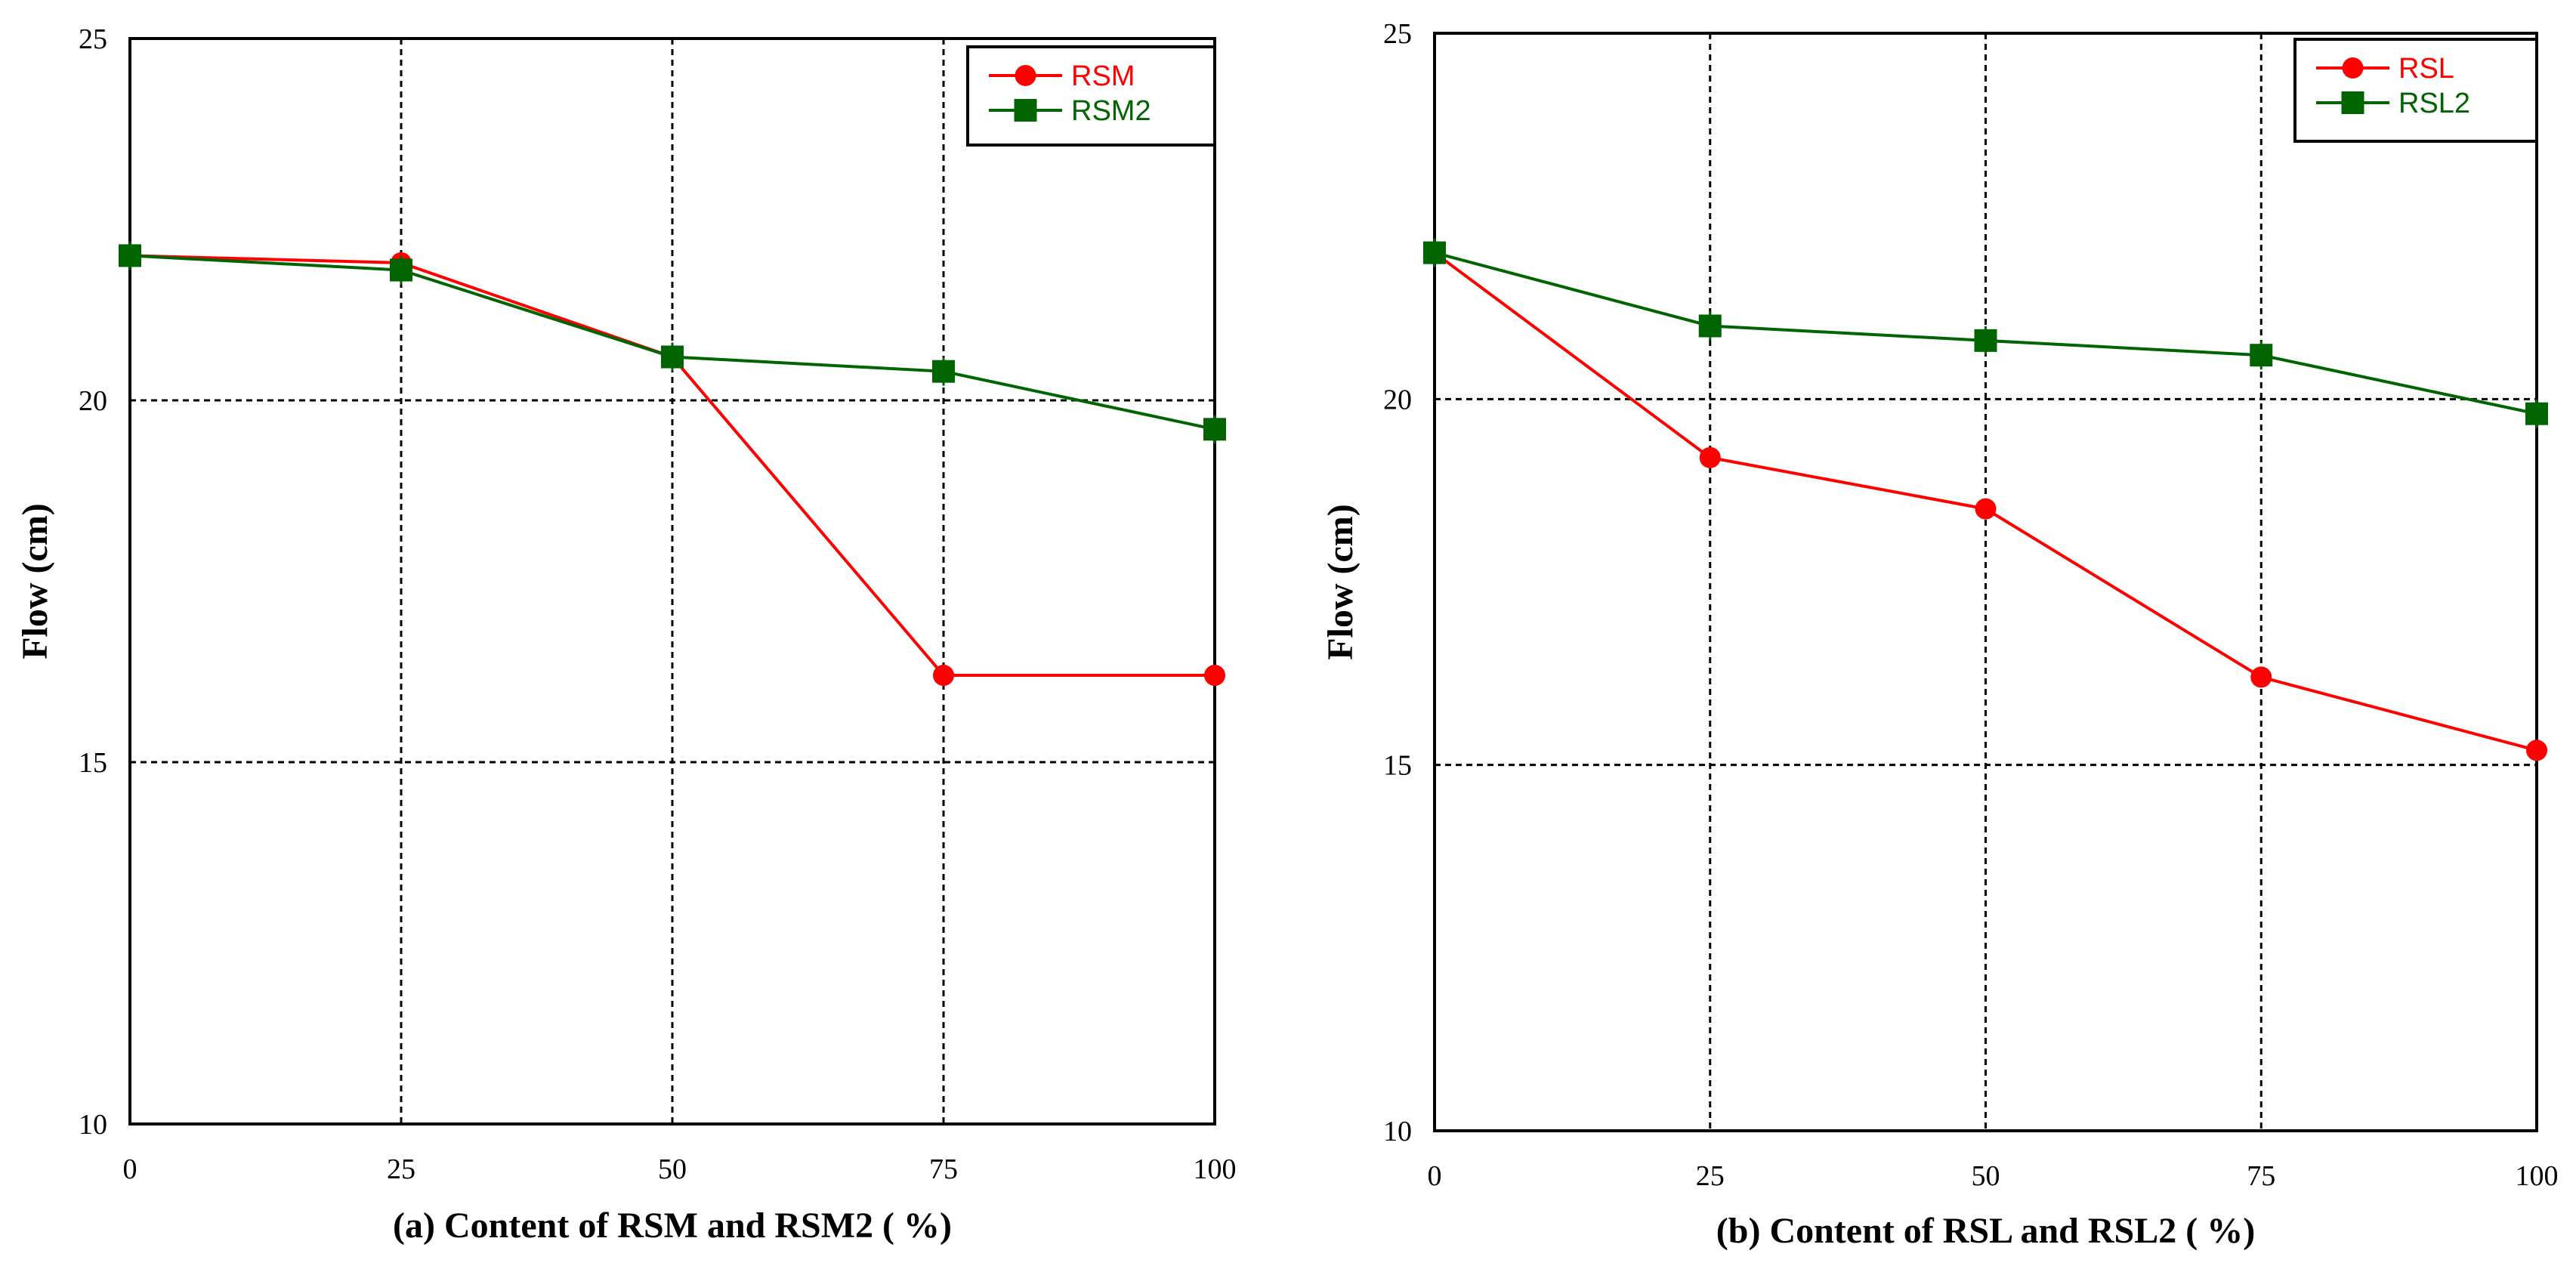 The image size is (2576, 1266). Describe the element at coordinates (1985, 333) in the screenshot. I see `series-rsl2` at that location.